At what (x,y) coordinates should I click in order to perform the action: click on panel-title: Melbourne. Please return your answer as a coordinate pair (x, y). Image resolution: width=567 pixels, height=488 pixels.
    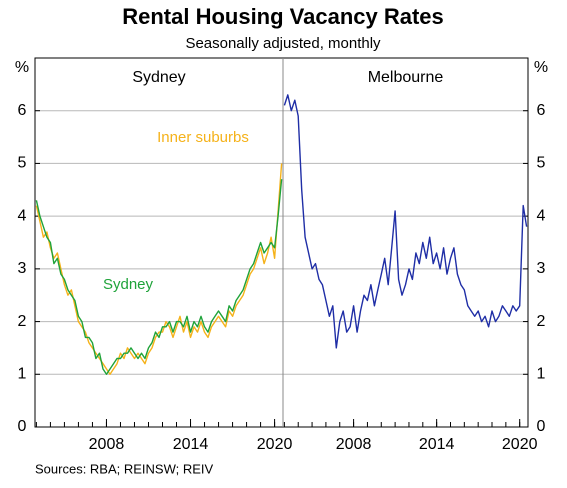
    Looking at the image, I should click on (406, 77).